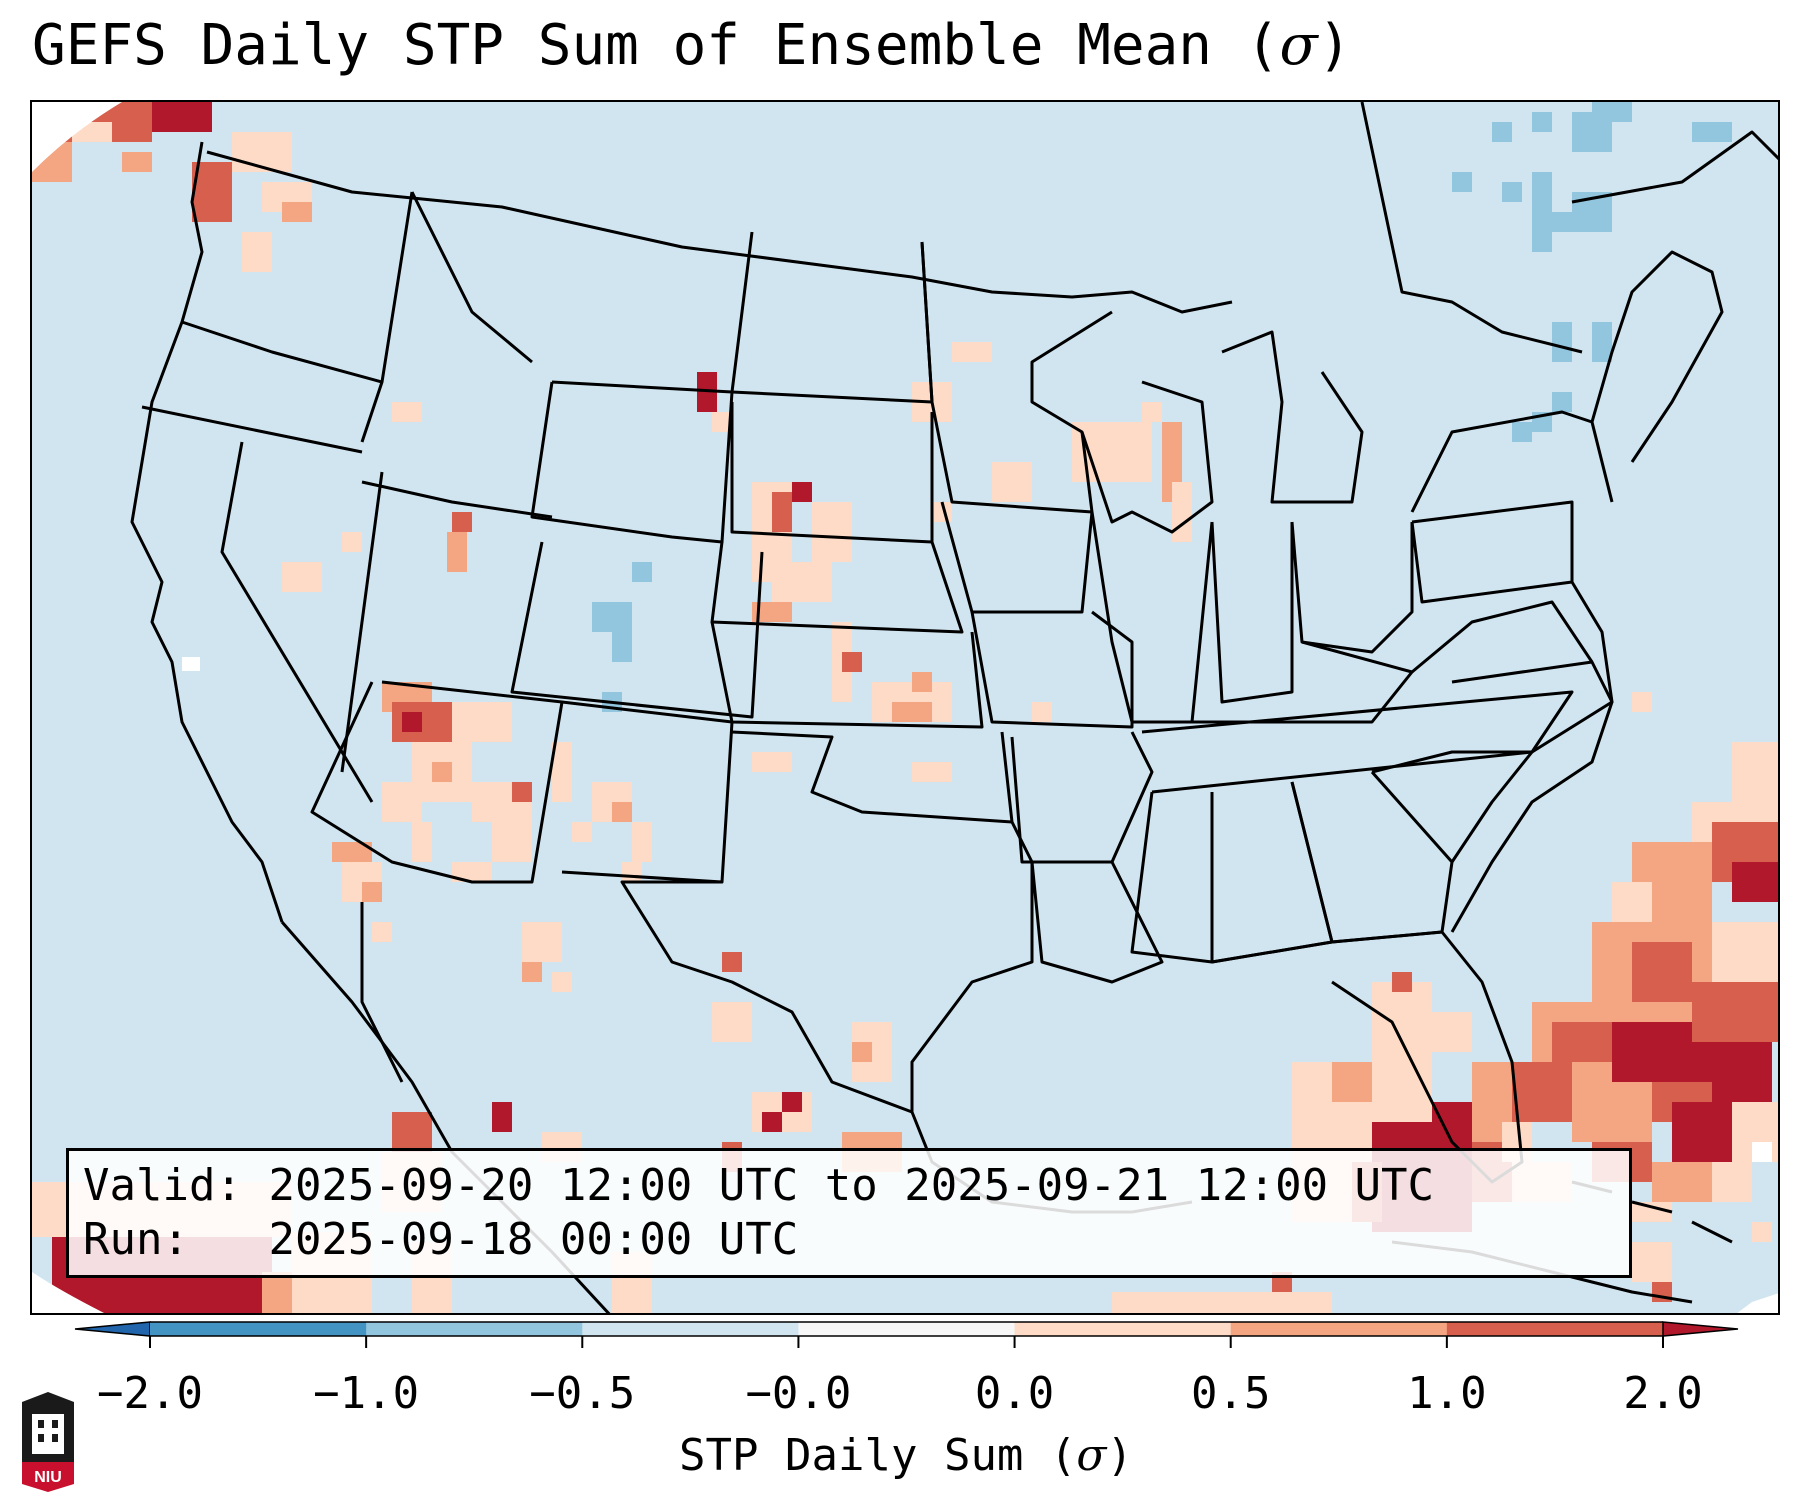 The image size is (1803, 1506). Describe the element at coordinates (827, 967) in the screenshot. I see `texas` at that location.